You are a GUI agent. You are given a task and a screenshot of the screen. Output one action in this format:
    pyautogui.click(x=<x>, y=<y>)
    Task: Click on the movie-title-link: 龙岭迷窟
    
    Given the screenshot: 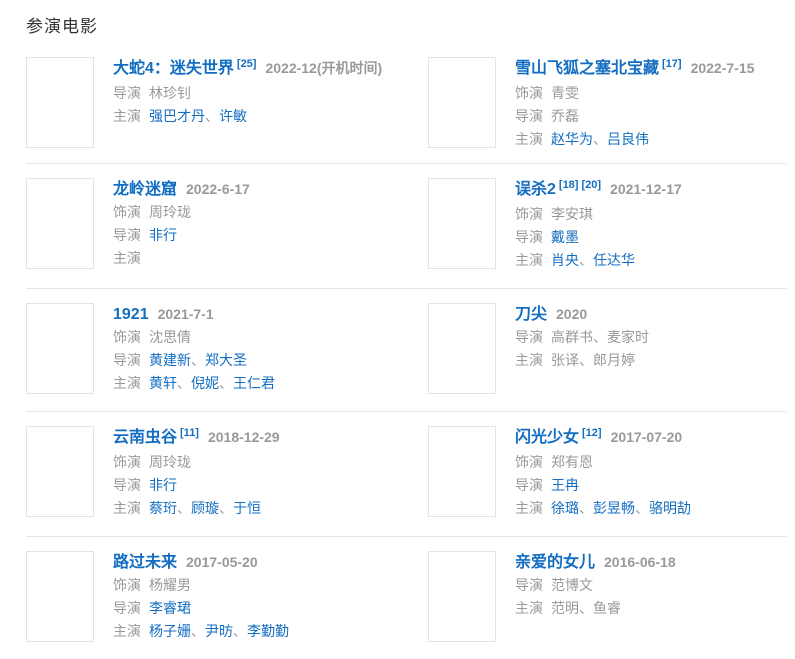 What is the action you would take?
    pyautogui.click(x=145, y=189)
    